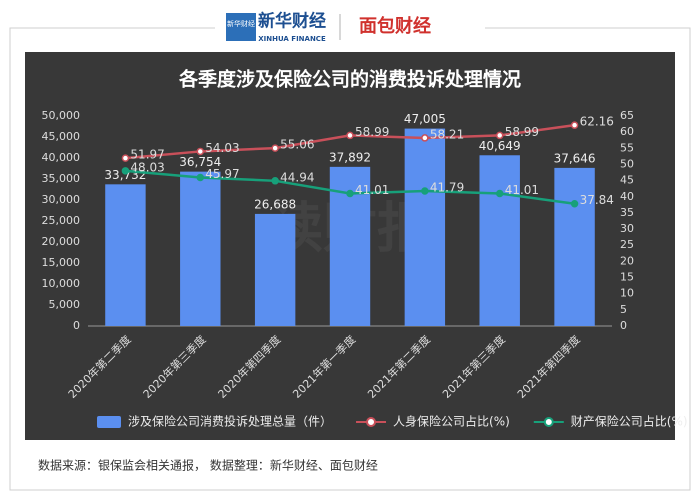  I want to click on line-value-label: 45.97, so click(222, 174).